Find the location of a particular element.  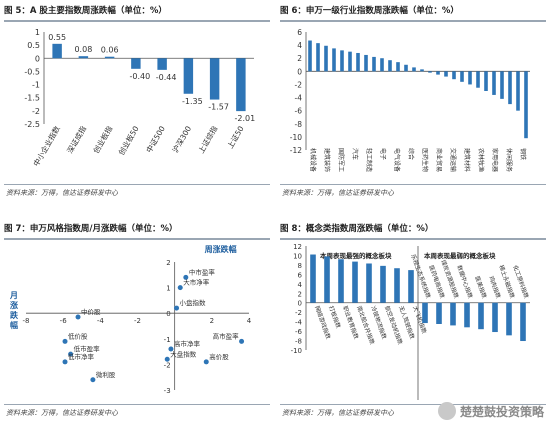

y-tick-label: -2.5 is located at coordinates (32, 124).